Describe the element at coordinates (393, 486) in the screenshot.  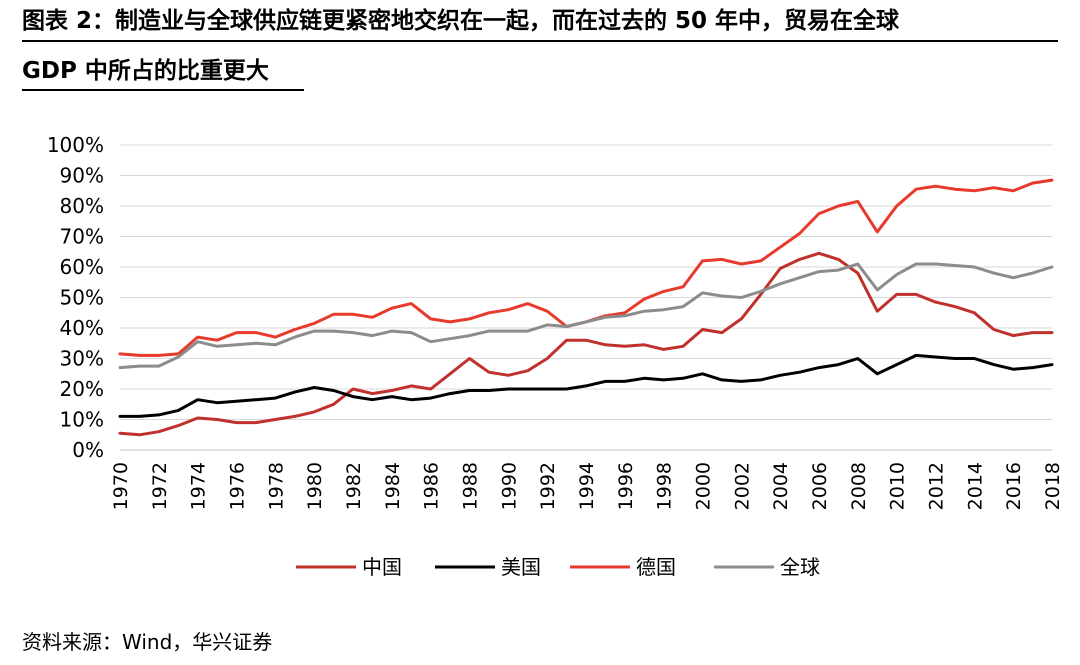
I see `x-tick-label: 1984` at that location.